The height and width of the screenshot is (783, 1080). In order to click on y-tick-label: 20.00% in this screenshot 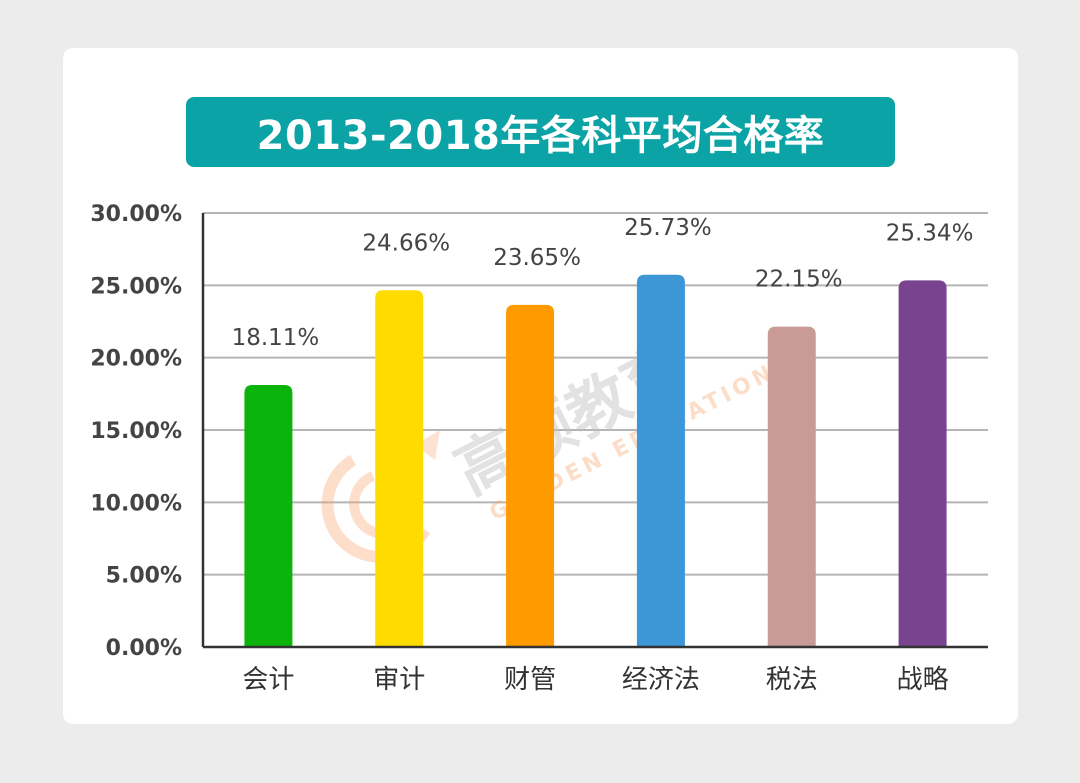, I will do `click(136, 359)`.